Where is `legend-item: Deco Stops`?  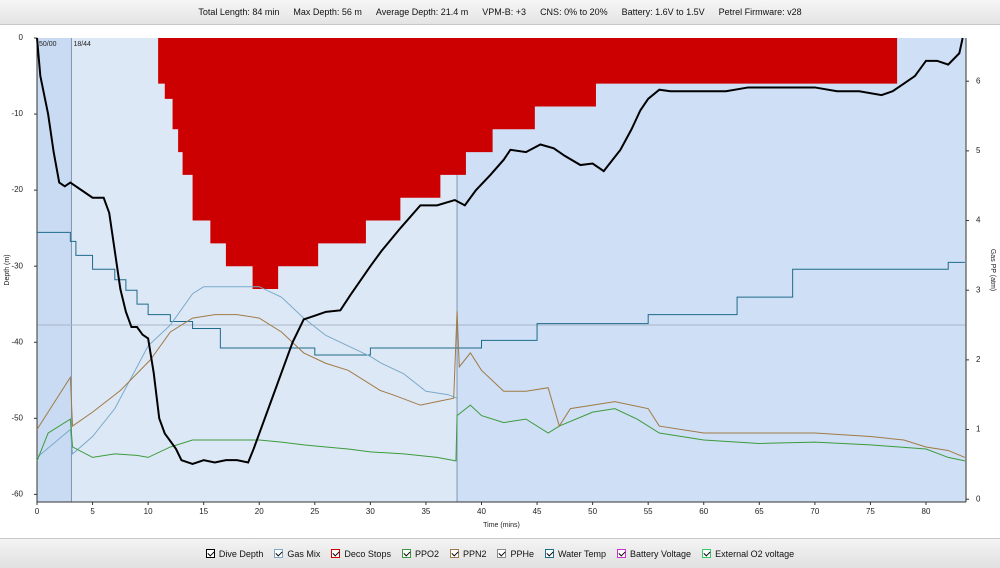
legend-item: Deco Stops is located at coordinates (361, 554).